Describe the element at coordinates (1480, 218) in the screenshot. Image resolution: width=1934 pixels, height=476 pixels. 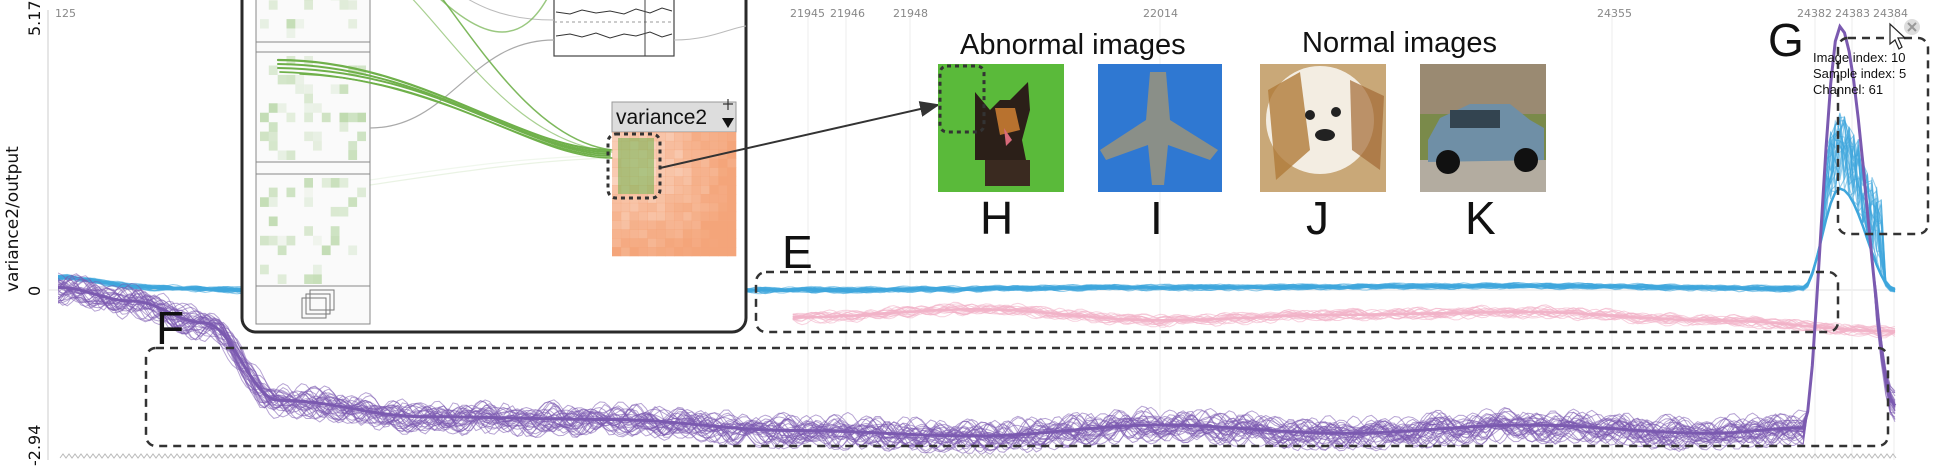
I see `label-k: K` at that location.